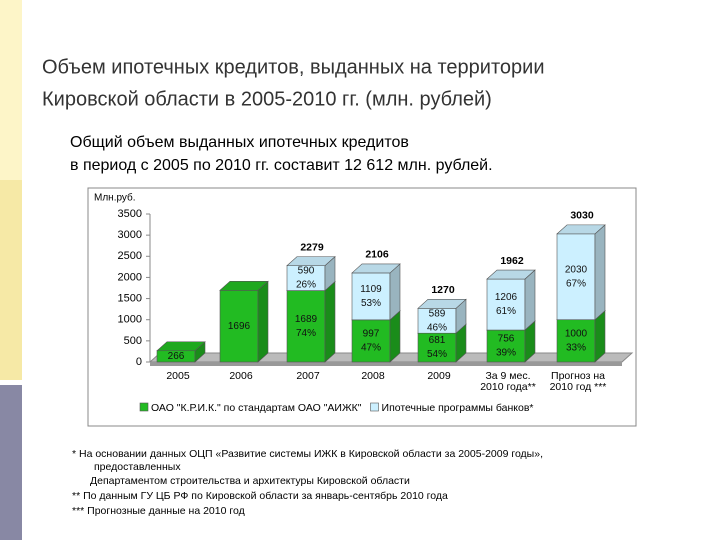 The width and height of the screenshot is (720, 540). What do you see at coordinates (308, 376) in the screenshot?
I see `x-tick-label: 2007` at bounding box center [308, 376].